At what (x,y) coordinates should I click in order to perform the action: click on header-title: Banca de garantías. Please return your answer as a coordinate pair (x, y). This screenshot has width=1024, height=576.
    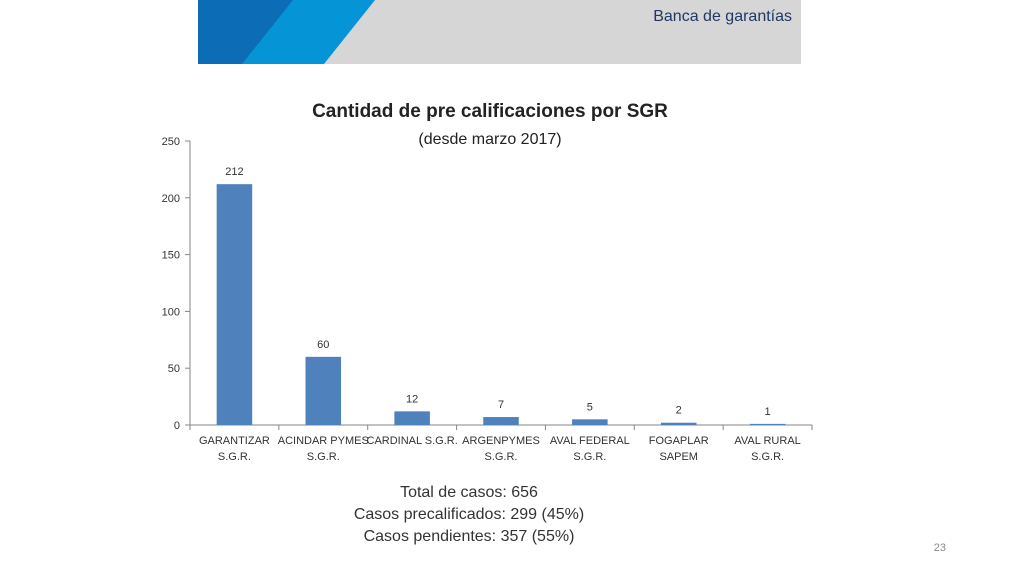
    Looking at the image, I should click on (722, 16).